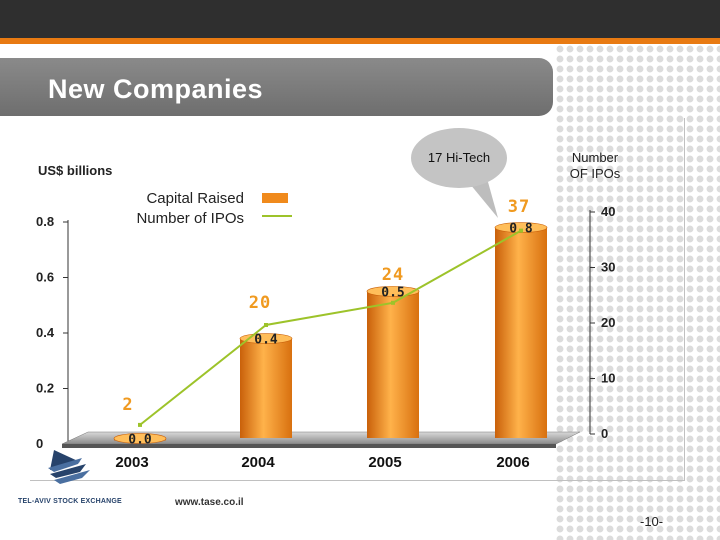 The image size is (720, 540). What do you see at coordinates (75, 170) in the screenshot?
I see `y-left-axis-title: US$ billions` at bounding box center [75, 170].